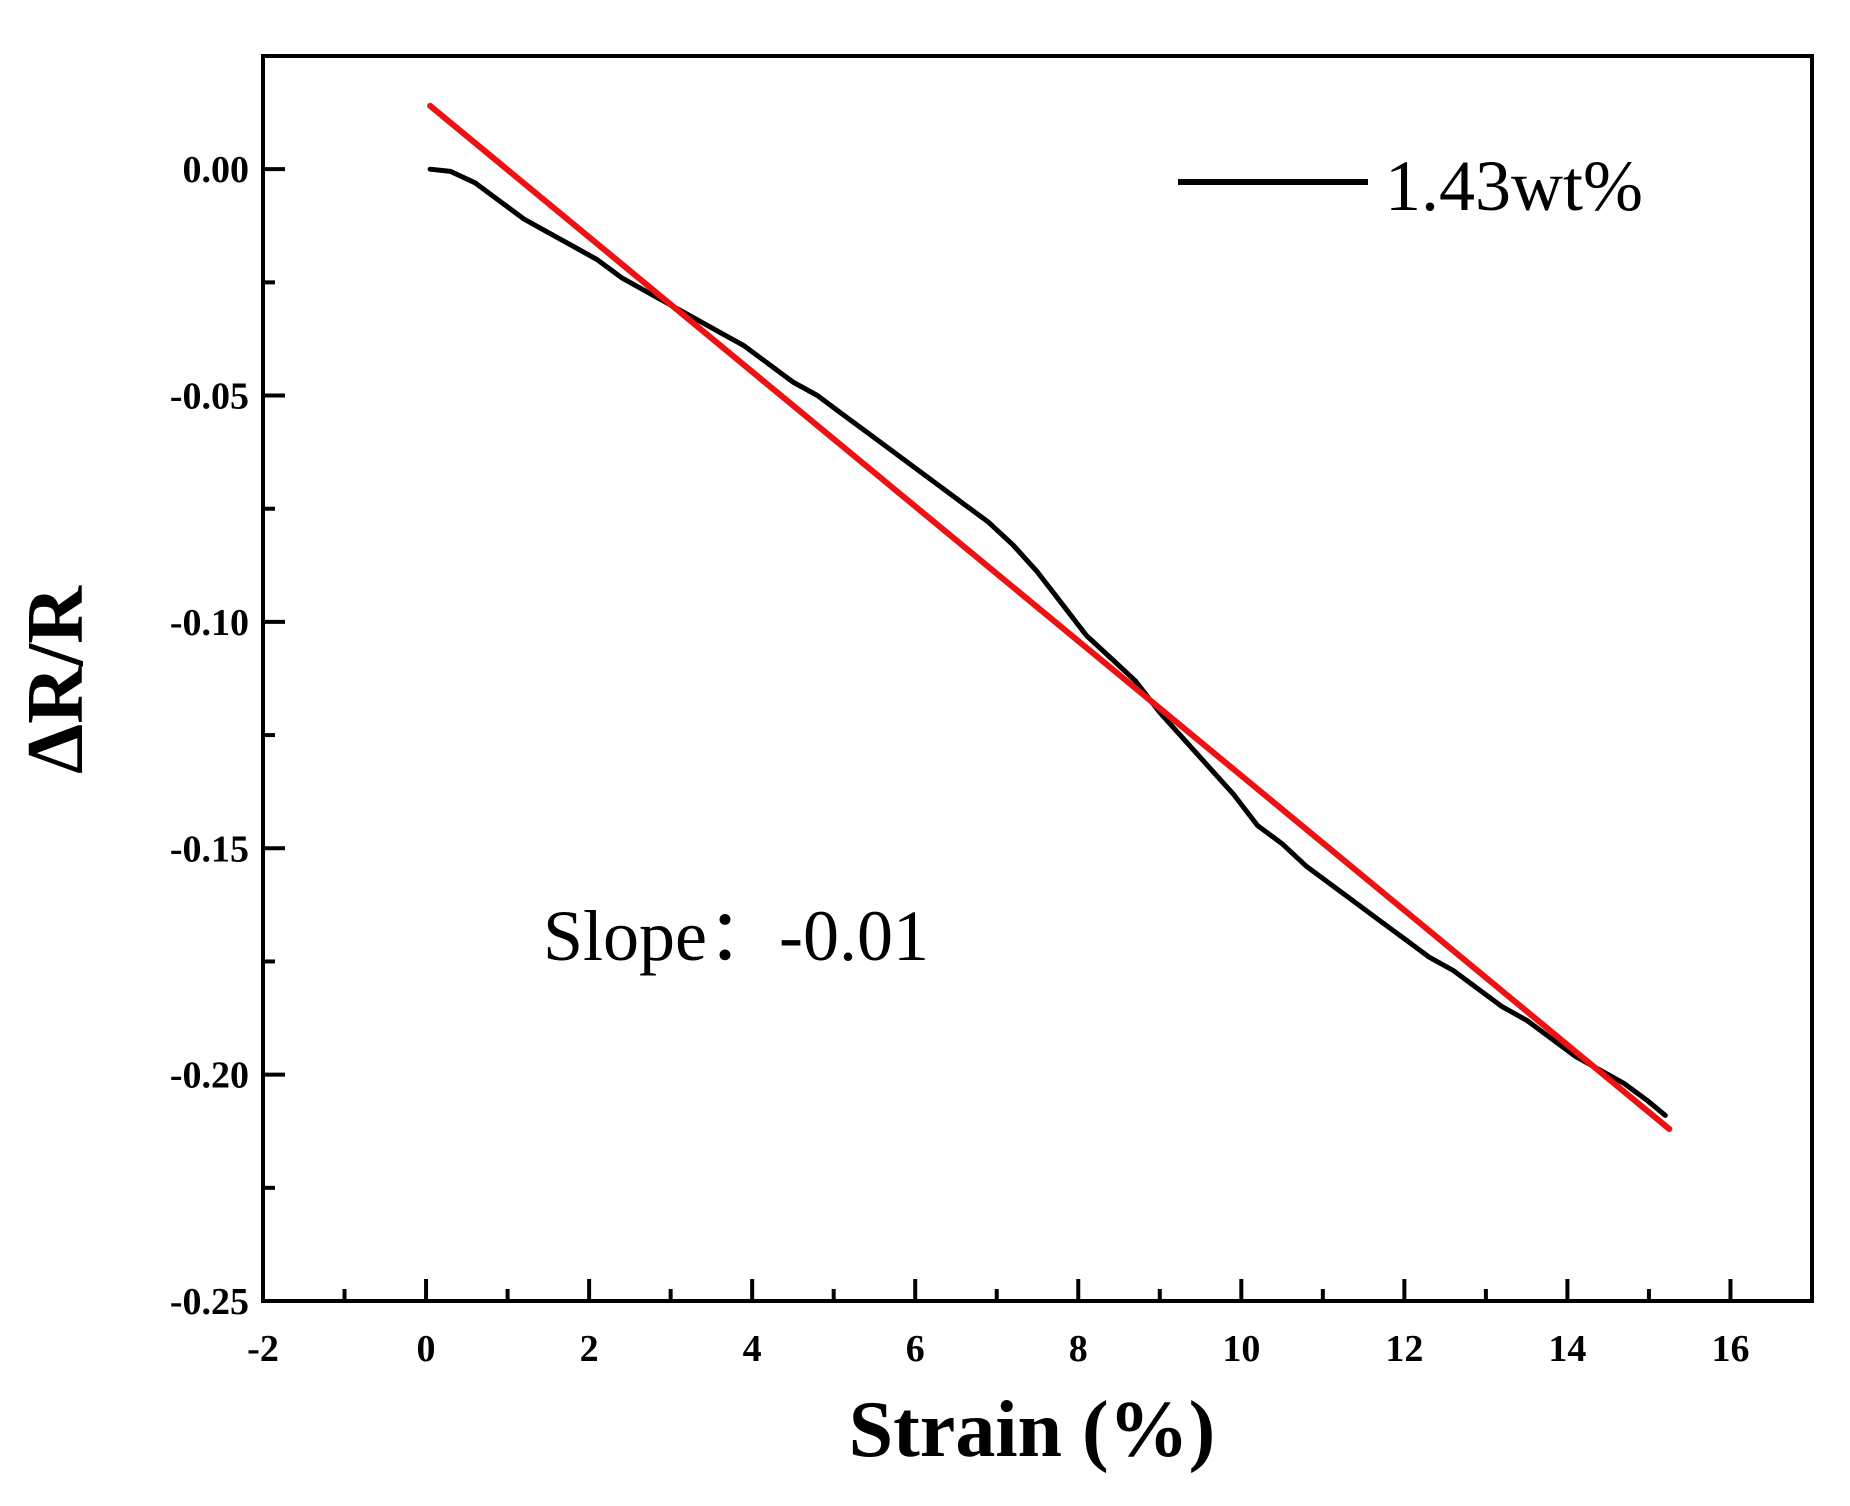 The width and height of the screenshot is (1850, 1506). What do you see at coordinates (1404, 1349) in the screenshot?
I see `x-tick-label: 12` at bounding box center [1404, 1349].